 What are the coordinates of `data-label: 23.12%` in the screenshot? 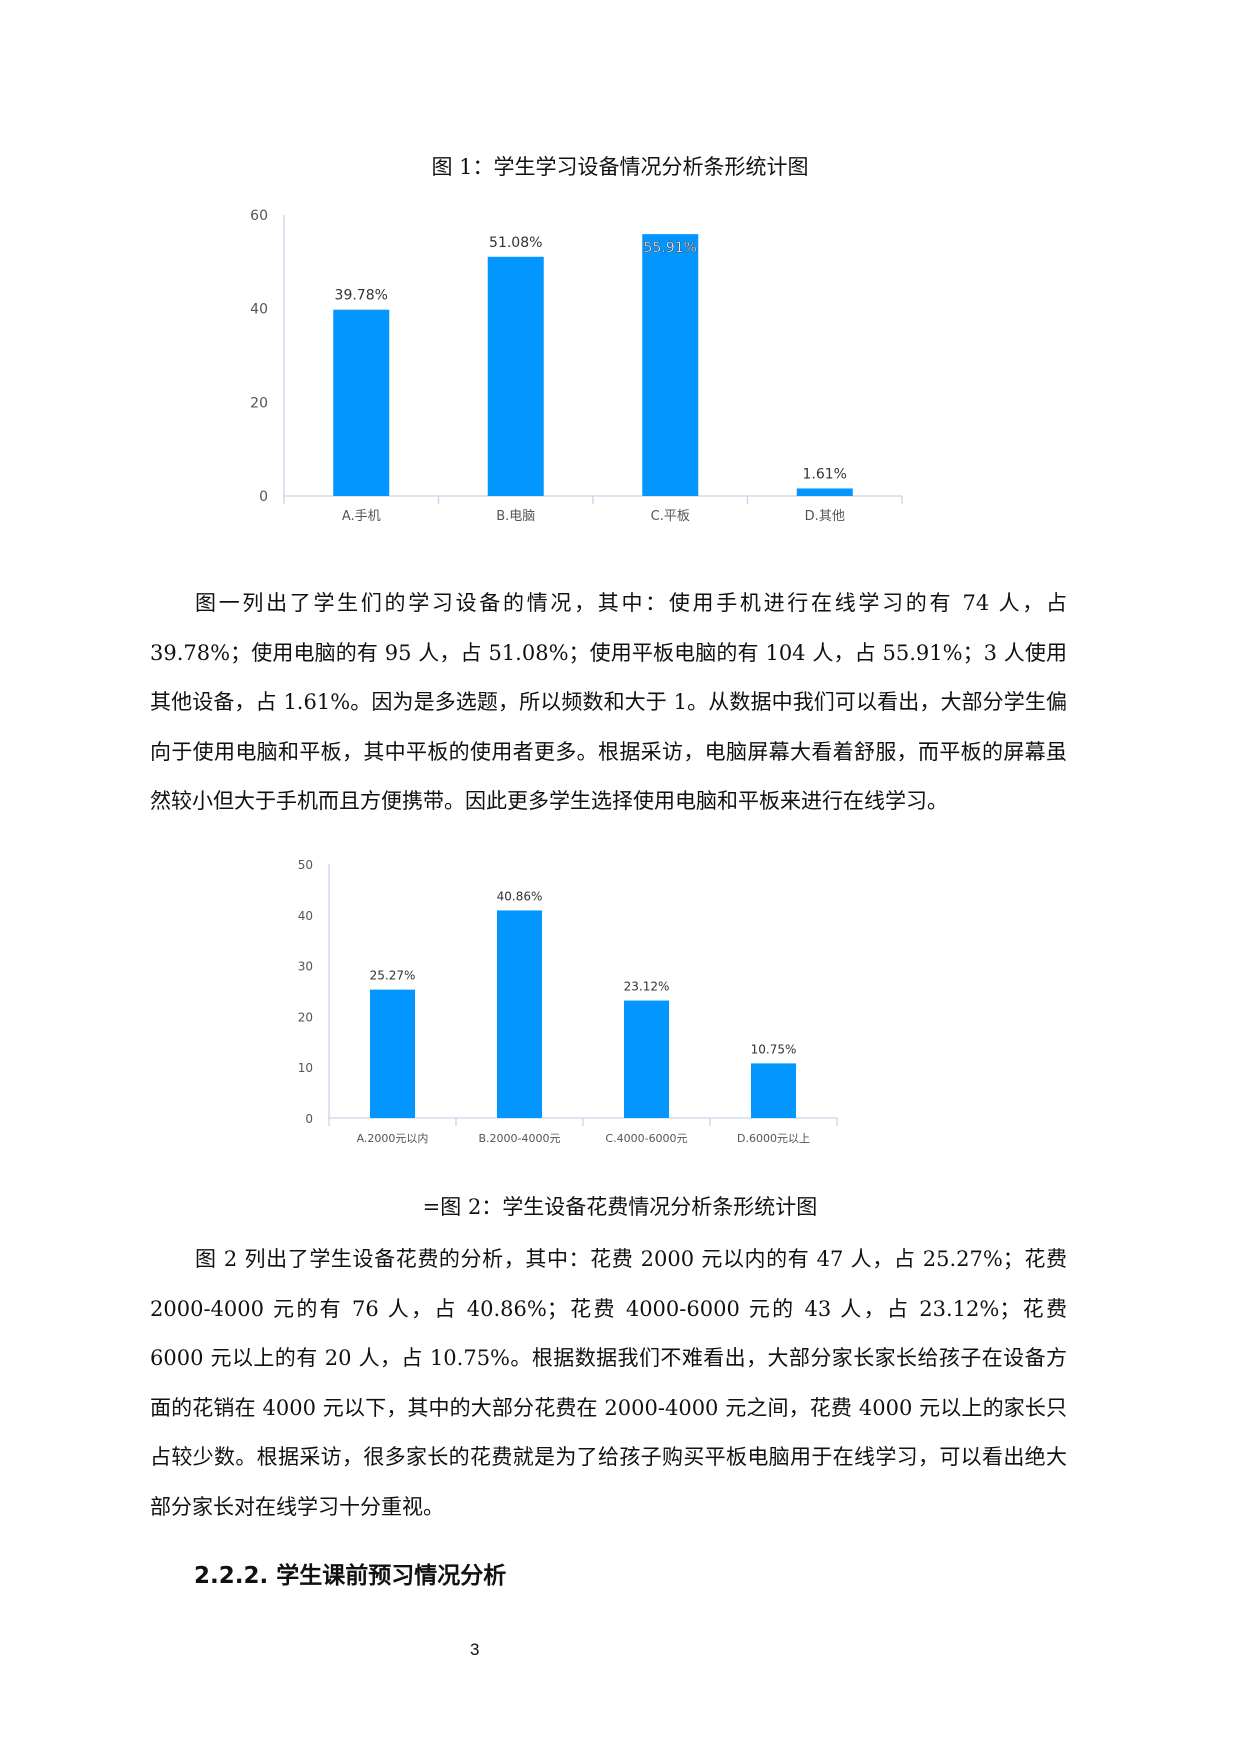 It's located at (647, 987).